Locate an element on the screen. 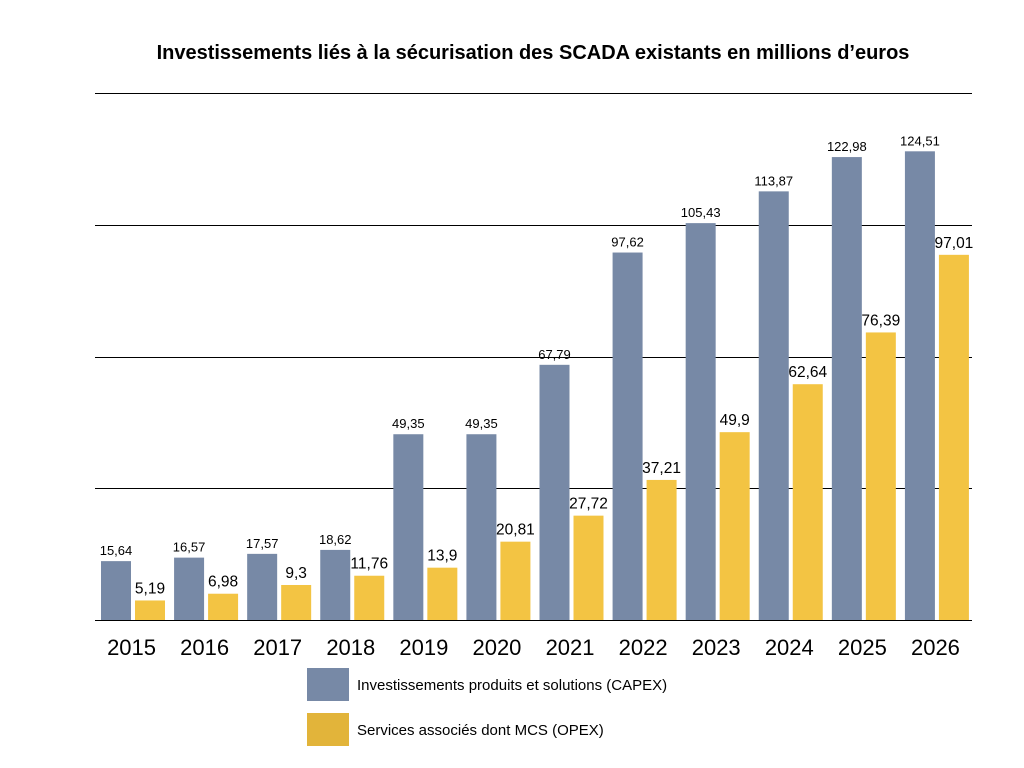  value-label-opex-2015: 5,19 is located at coordinates (150, 588).